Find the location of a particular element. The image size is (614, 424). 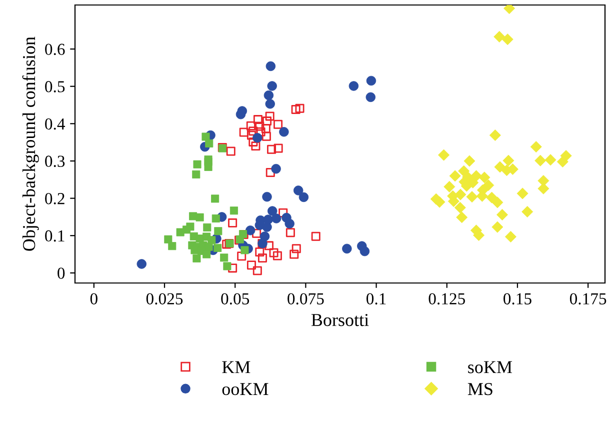

y-tick-label: 0.2 is located at coordinates (54, 198).